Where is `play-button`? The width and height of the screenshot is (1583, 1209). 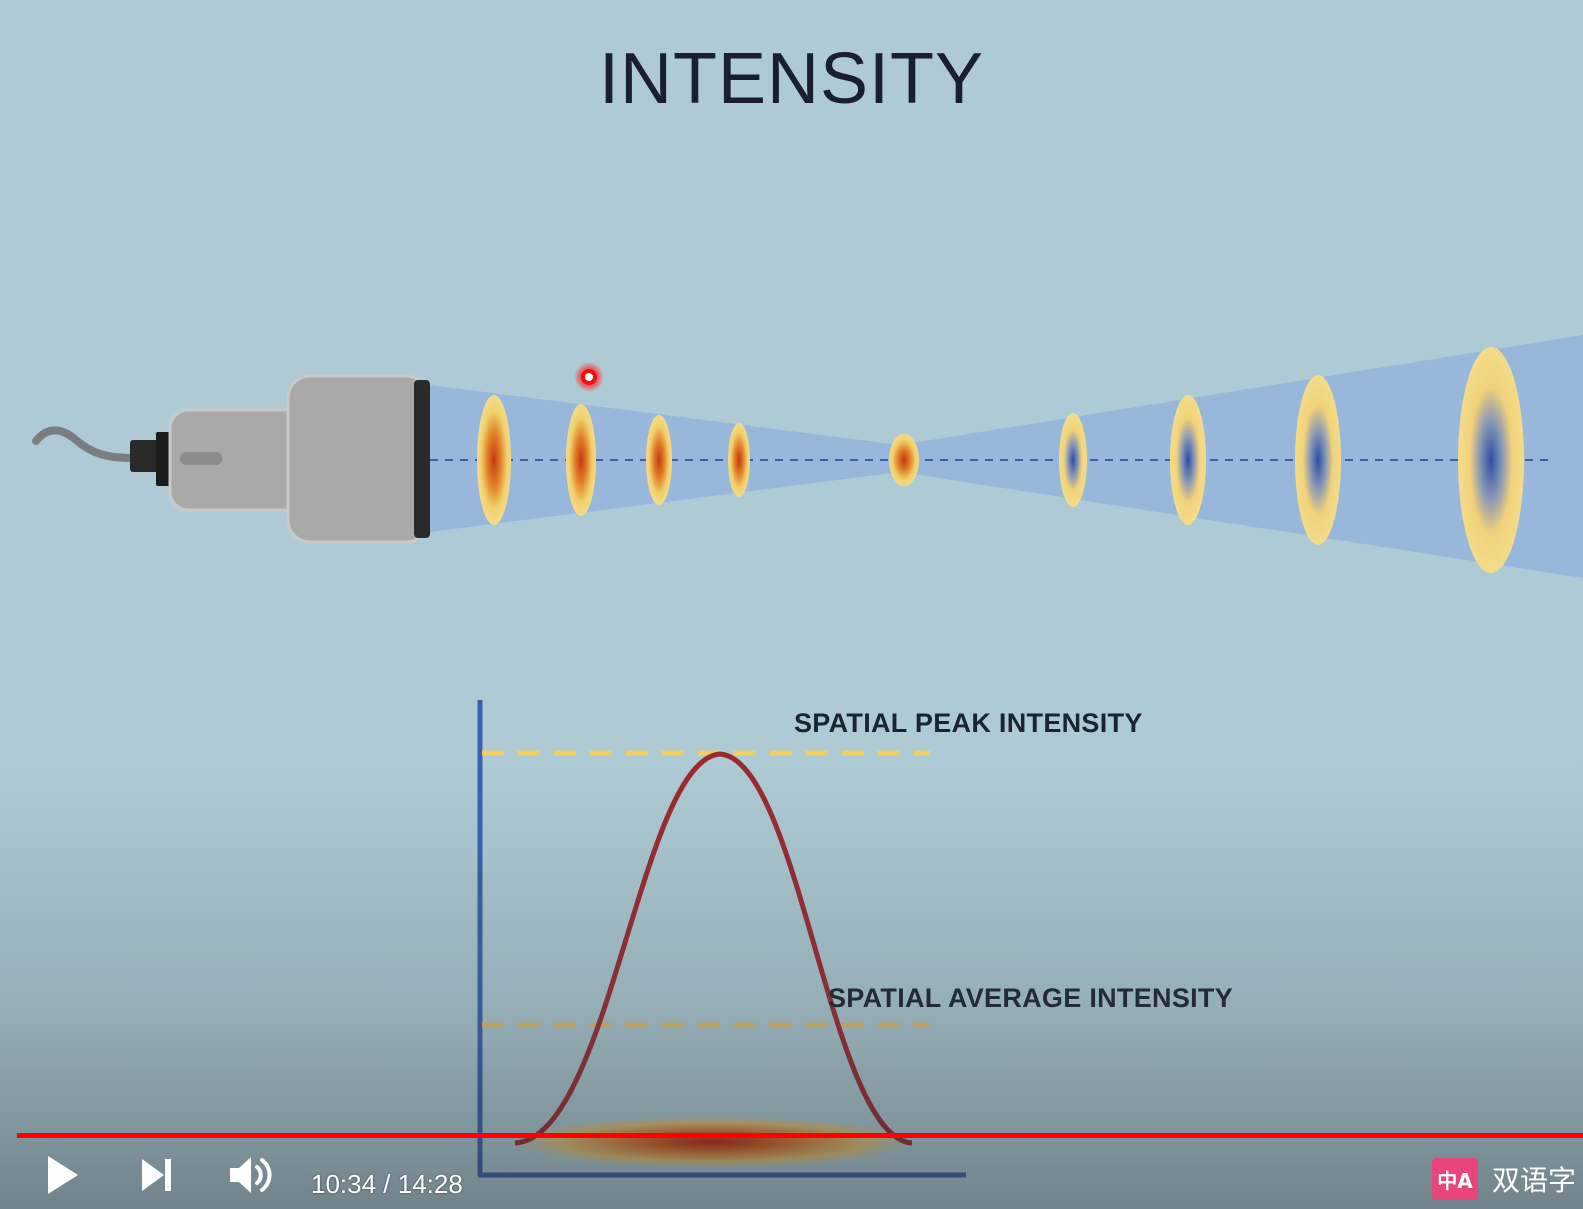 play-button is located at coordinates (62, 1175).